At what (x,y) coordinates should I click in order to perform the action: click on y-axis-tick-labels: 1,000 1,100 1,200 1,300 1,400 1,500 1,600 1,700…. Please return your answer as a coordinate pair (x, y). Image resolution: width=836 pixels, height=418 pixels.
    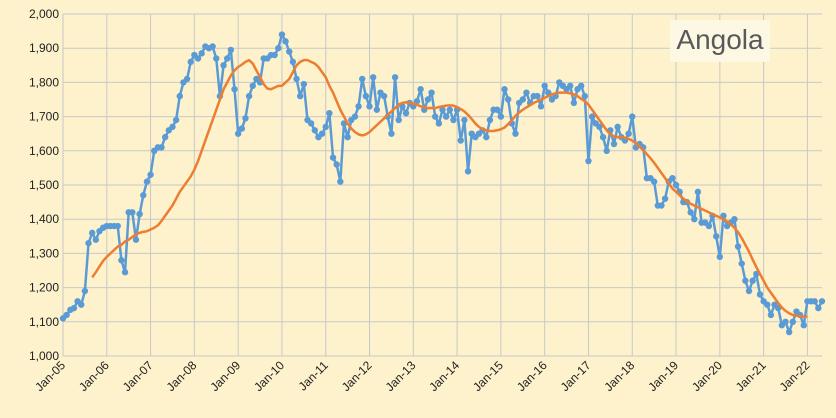
    Looking at the image, I should click on (44, 185).